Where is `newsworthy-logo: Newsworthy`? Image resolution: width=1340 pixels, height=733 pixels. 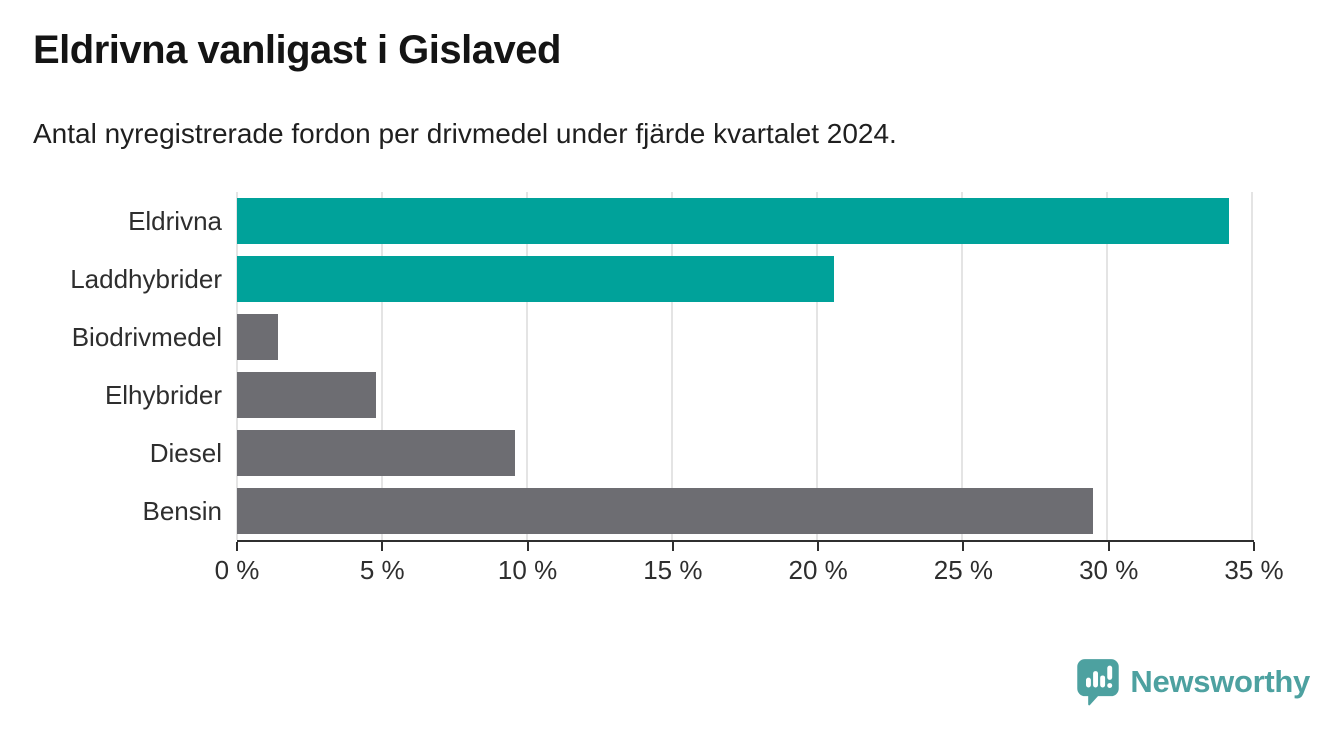
newsworthy-logo: Newsworthy is located at coordinates (1193, 682).